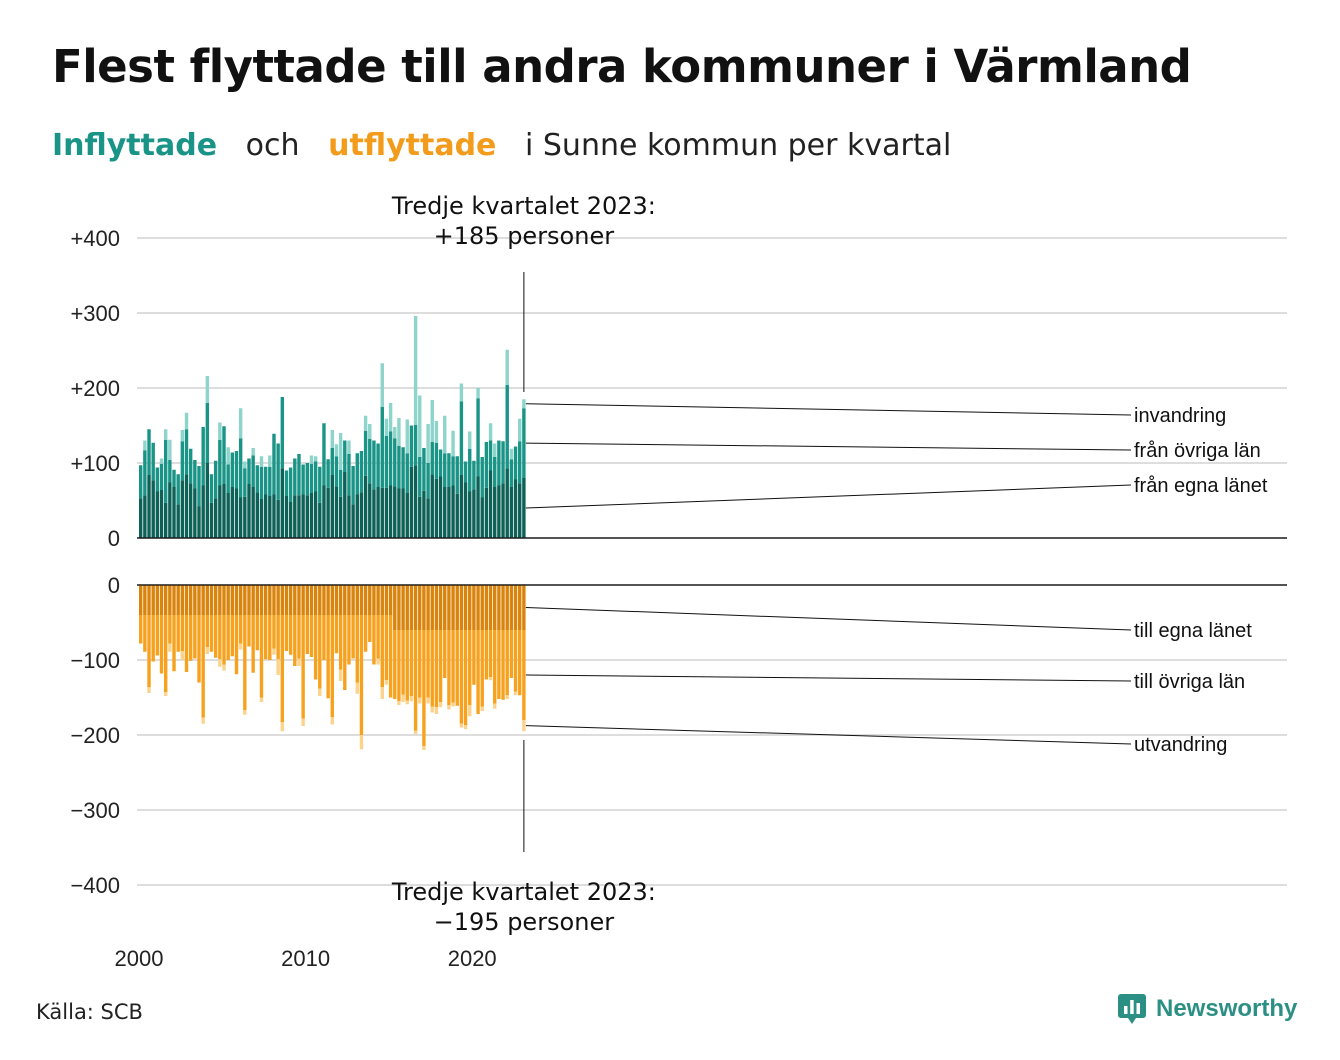 The width and height of the screenshot is (1340, 1060). Describe the element at coordinates (524, 922) in the screenshot. I see `annotation-bottom-line2: −195 personer` at that location.